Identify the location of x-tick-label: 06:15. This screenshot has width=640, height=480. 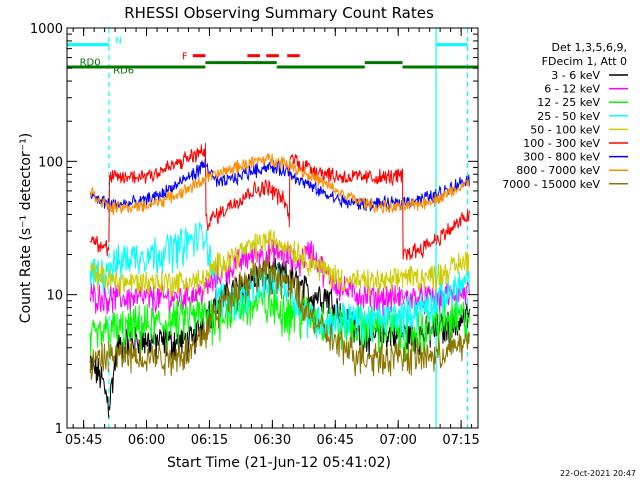
(209, 440).